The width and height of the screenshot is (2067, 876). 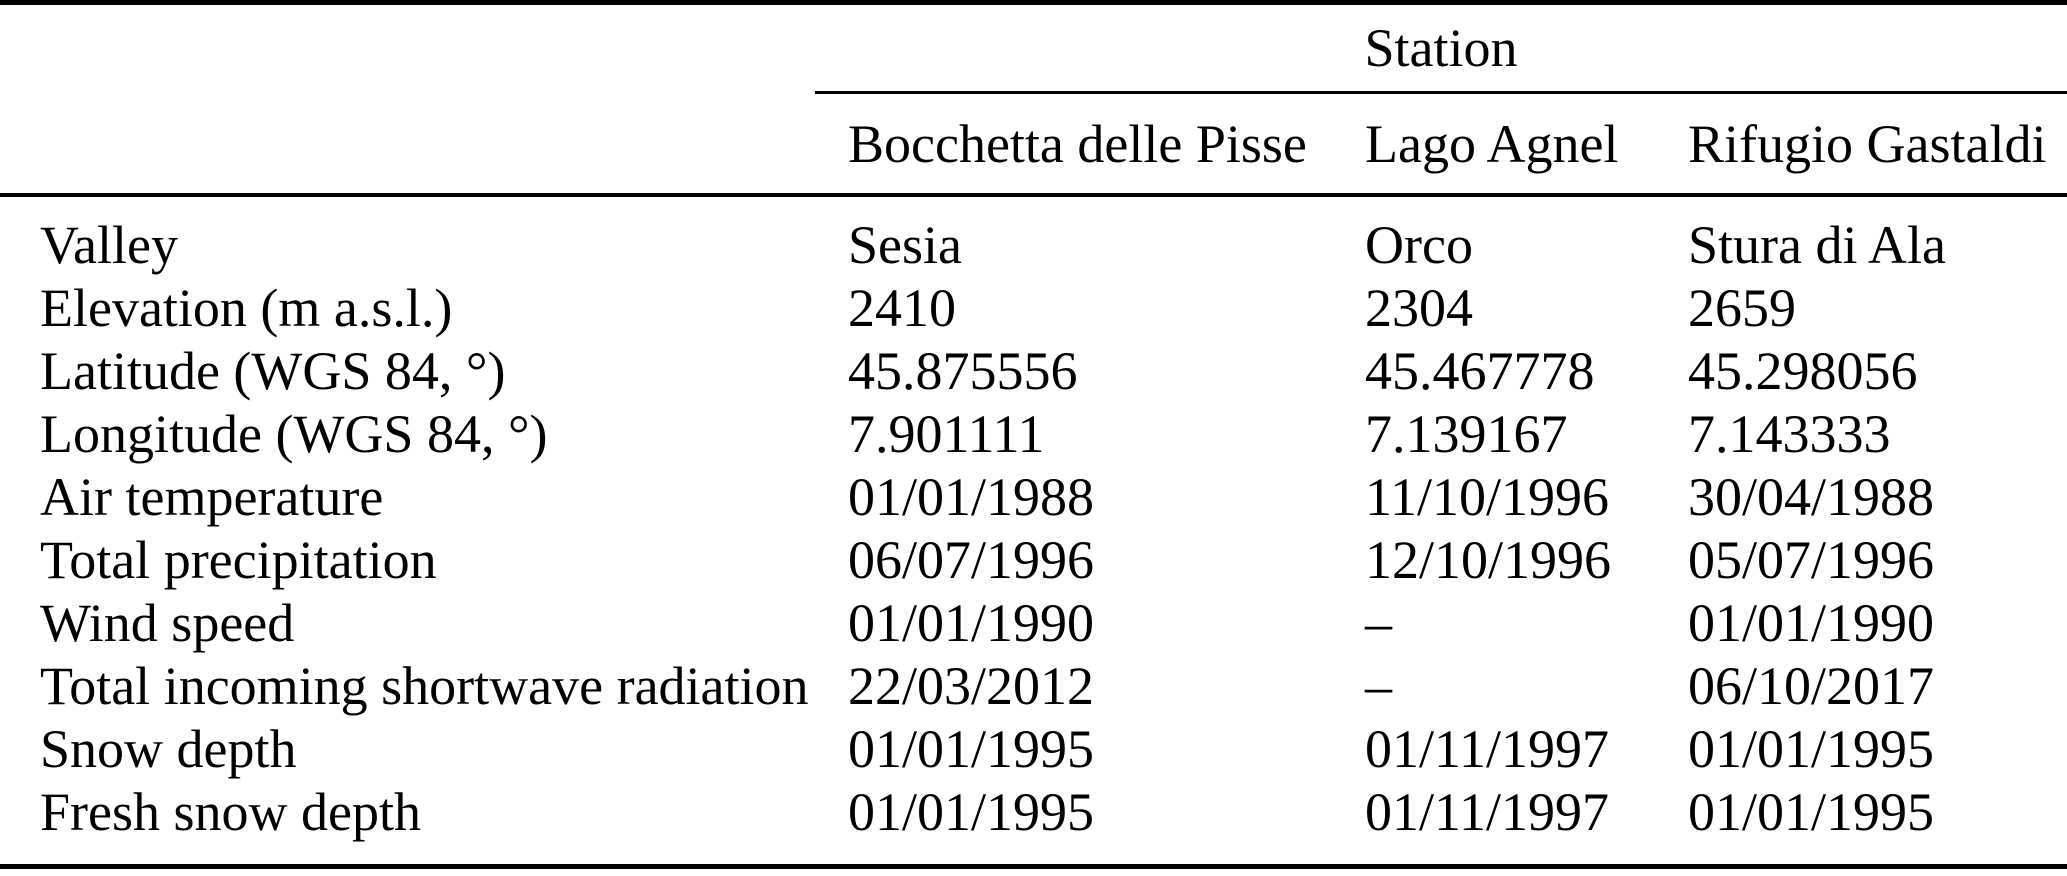 I want to click on row-value: 22/03/2012, so click(x=971, y=685).